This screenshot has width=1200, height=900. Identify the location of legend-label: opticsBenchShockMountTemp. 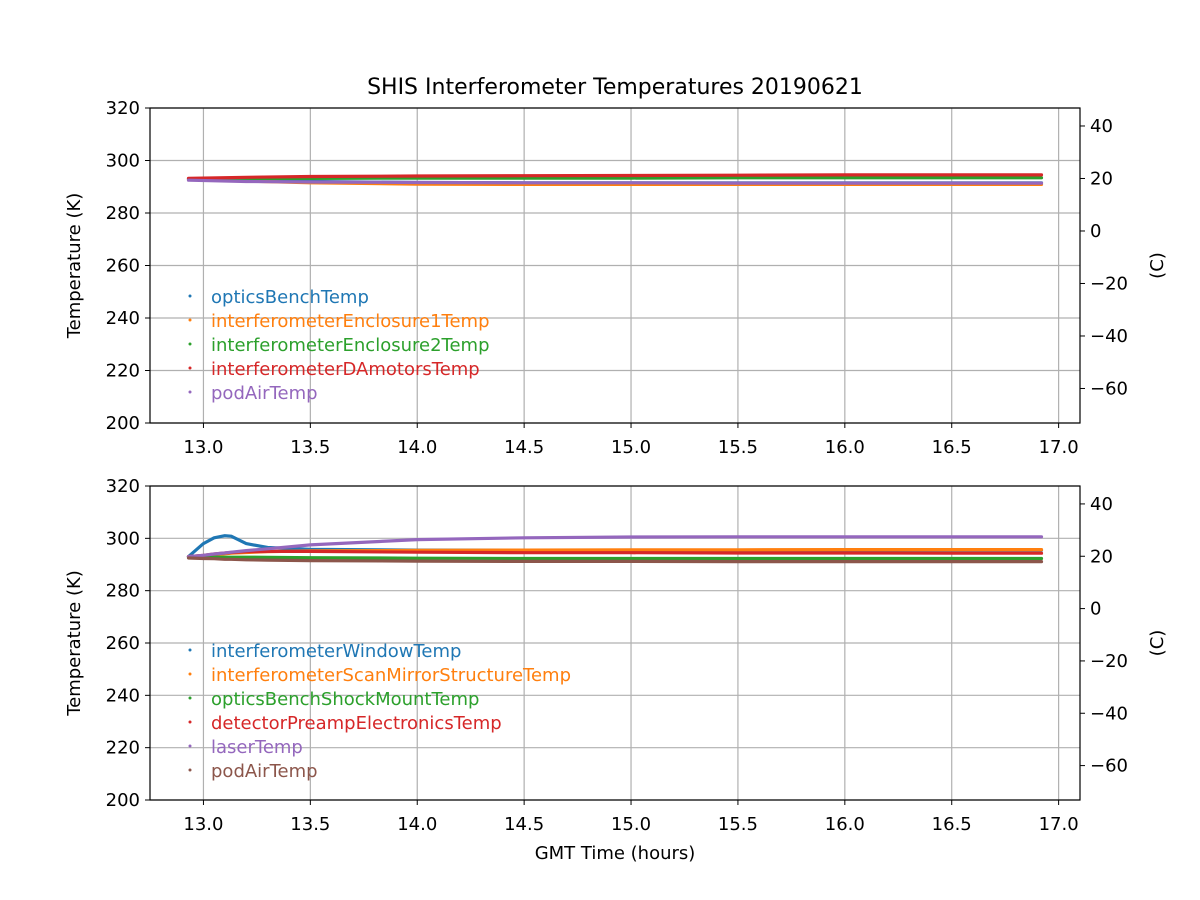
(345, 699).